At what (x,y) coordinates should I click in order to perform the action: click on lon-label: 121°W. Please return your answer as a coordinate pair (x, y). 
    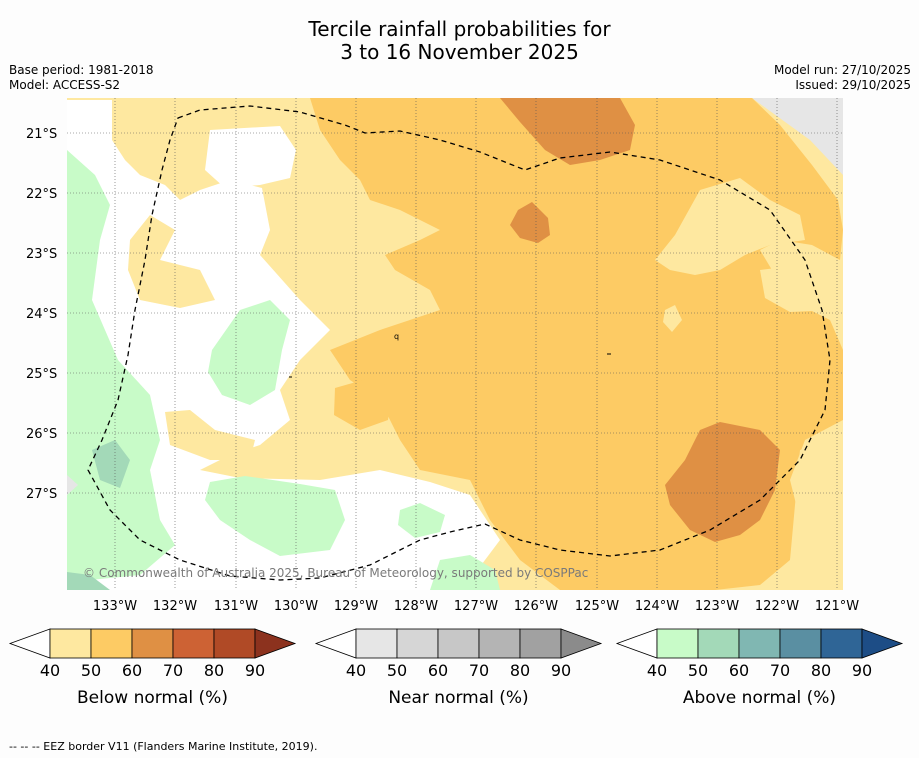
    Looking at the image, I should click on (837, 606).